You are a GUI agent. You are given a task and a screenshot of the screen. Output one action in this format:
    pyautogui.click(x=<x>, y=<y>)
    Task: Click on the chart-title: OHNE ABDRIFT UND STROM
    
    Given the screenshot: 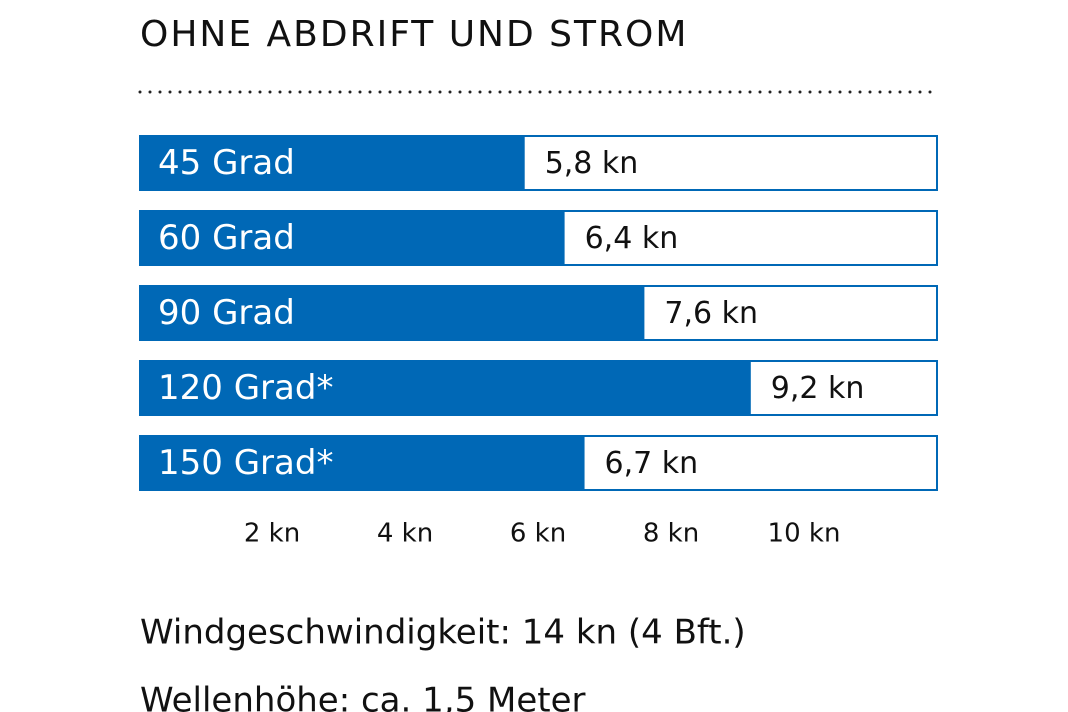 What is the action you would take?
    pyautogui.click(x=414, y=34)
    